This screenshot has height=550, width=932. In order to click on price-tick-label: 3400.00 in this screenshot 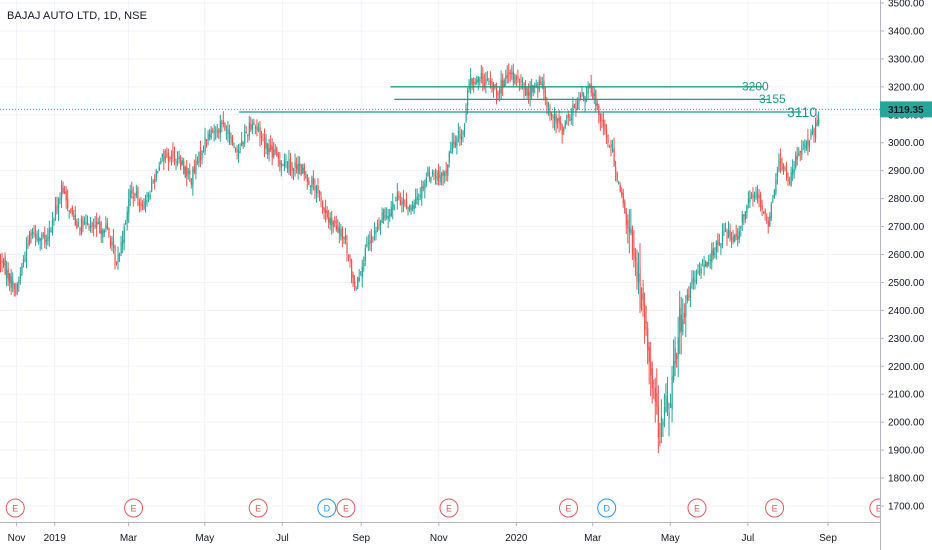, I will do `click(906, 31)`.